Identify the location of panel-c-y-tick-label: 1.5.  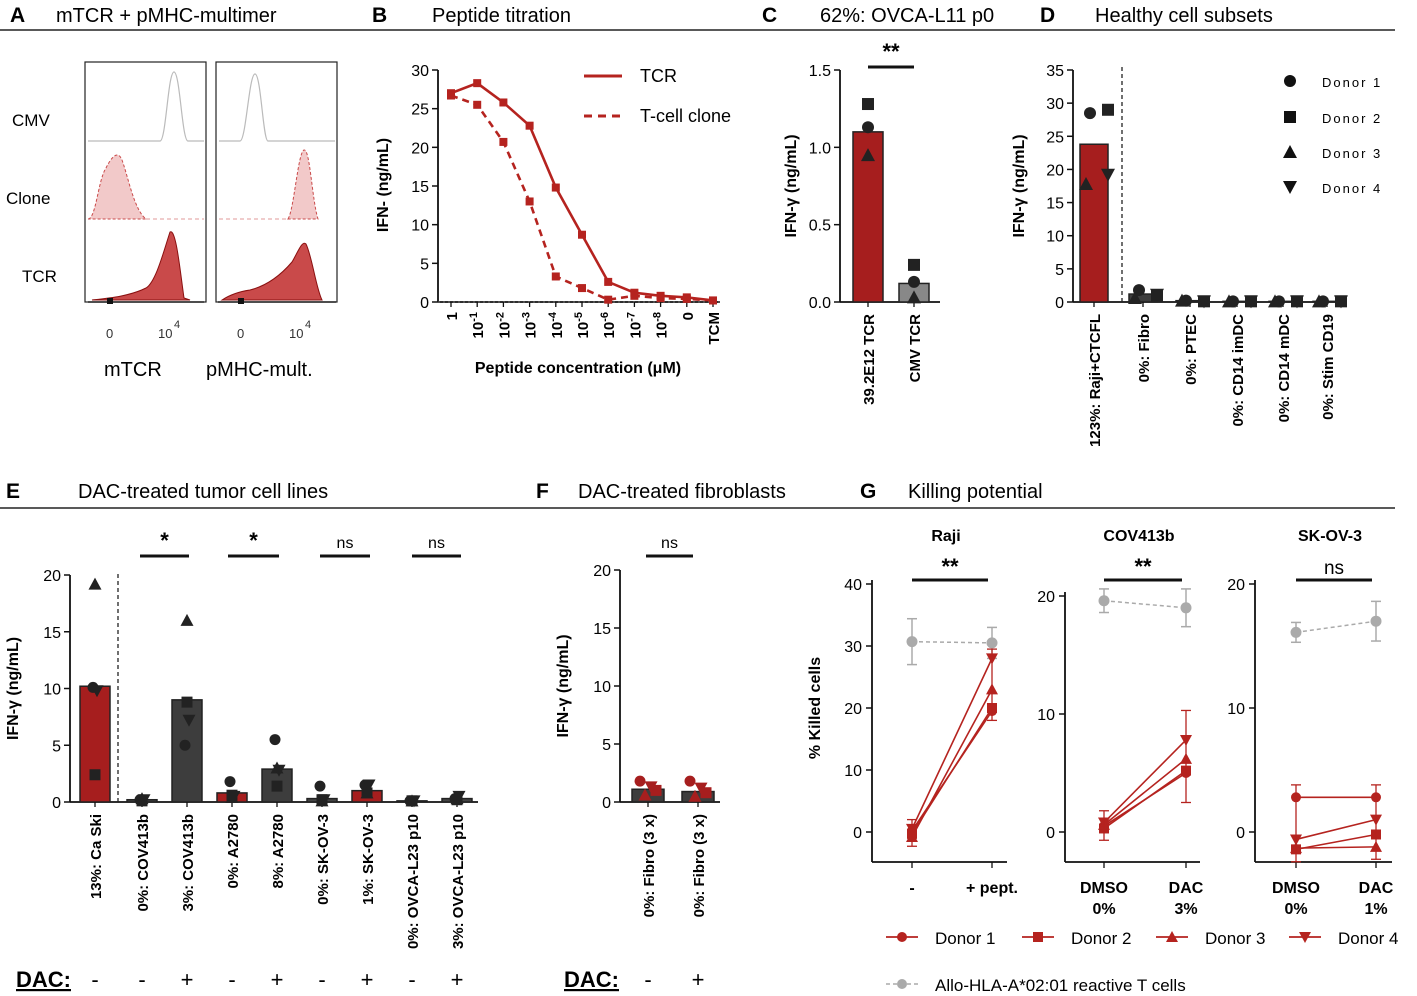
(820, 71).